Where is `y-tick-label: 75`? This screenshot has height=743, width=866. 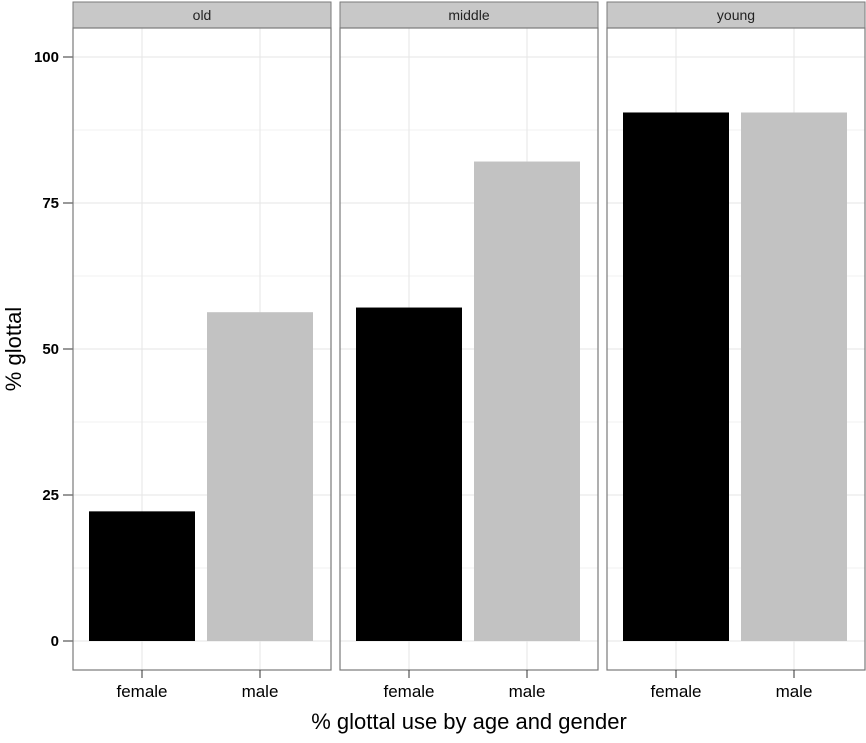 y-tick-label: 75 is located at coordinates (50, 203).